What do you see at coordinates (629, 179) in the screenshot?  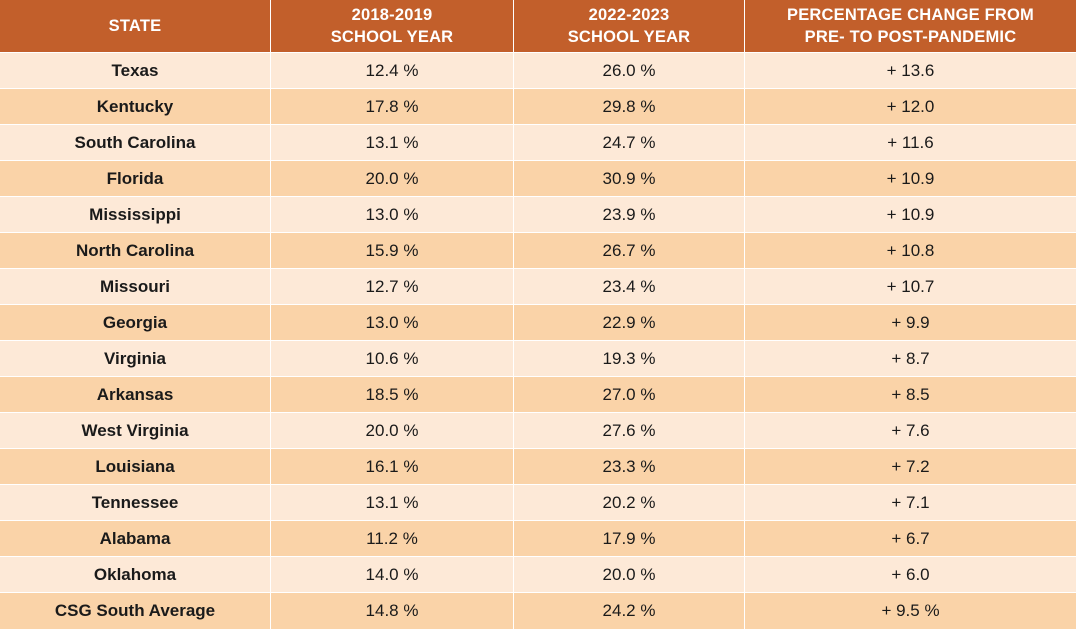 I see `value-2022-2023-cell: 30.9 %` at bounding box center [629, 179].